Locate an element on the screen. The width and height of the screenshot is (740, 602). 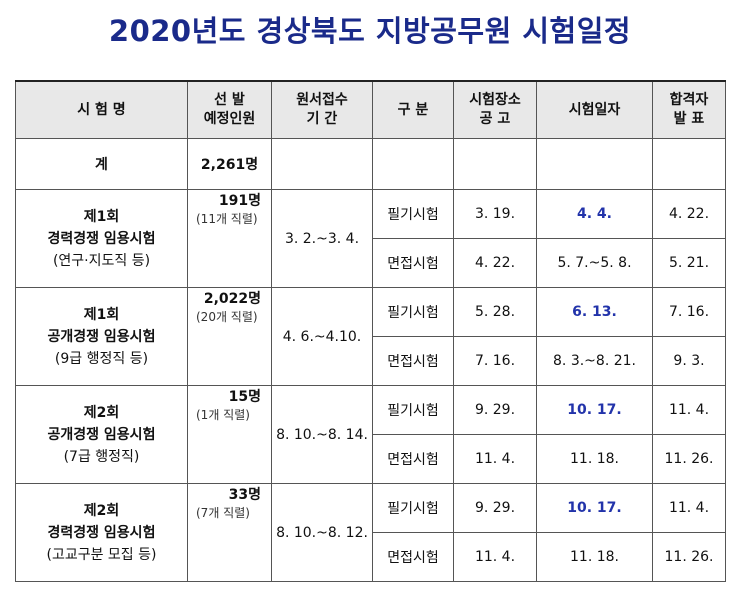
count-sub: (20개 직렬) is located at coordinates (227, 317).